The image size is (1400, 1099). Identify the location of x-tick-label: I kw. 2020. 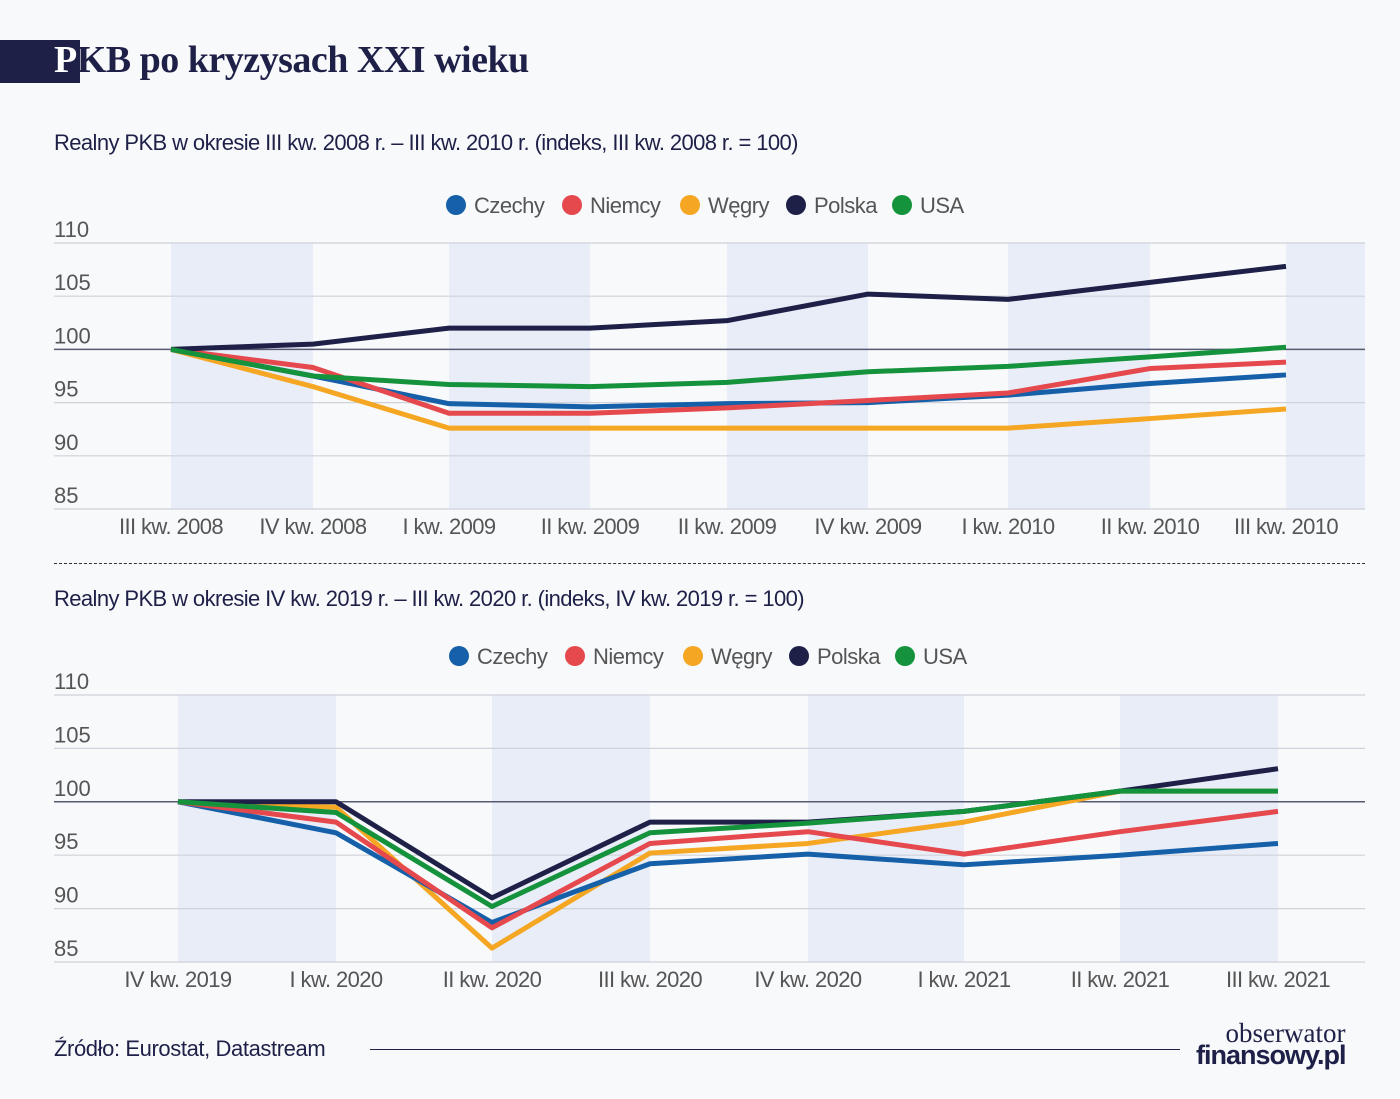
(335, 979).